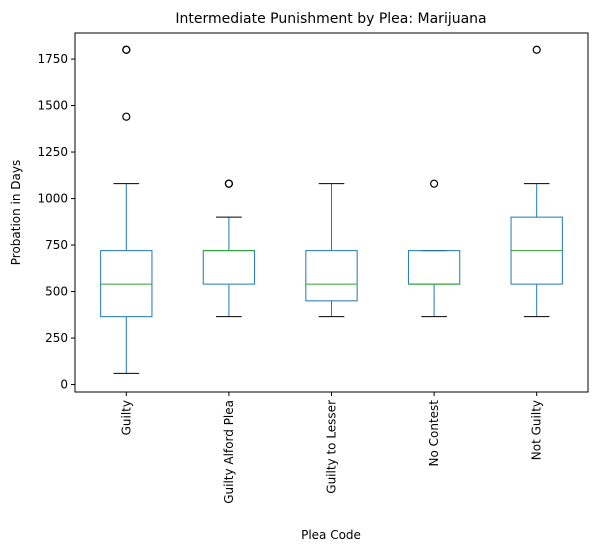  What do you see at coordinates (434, 433) in the screenshot?
I see `x-tick-label: No Contest` at bounding box center [434, 433].